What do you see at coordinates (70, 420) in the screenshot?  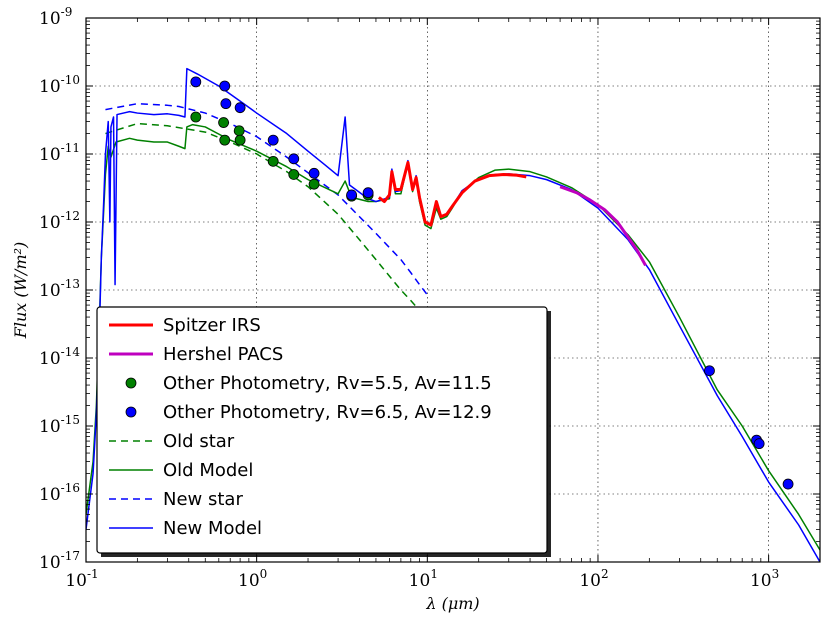 I see `y-tick-exponent: -15` at bounding box center [70, 420].